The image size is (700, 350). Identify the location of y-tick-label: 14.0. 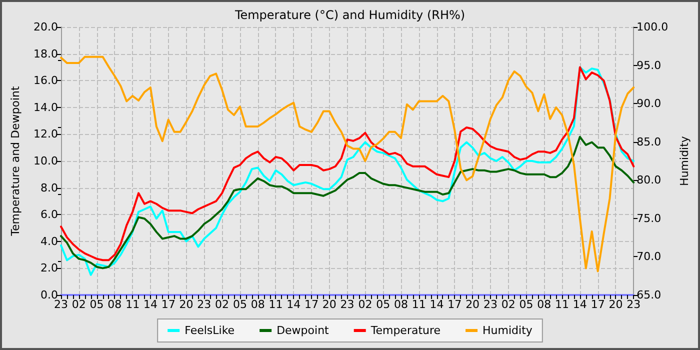
(46, 107).